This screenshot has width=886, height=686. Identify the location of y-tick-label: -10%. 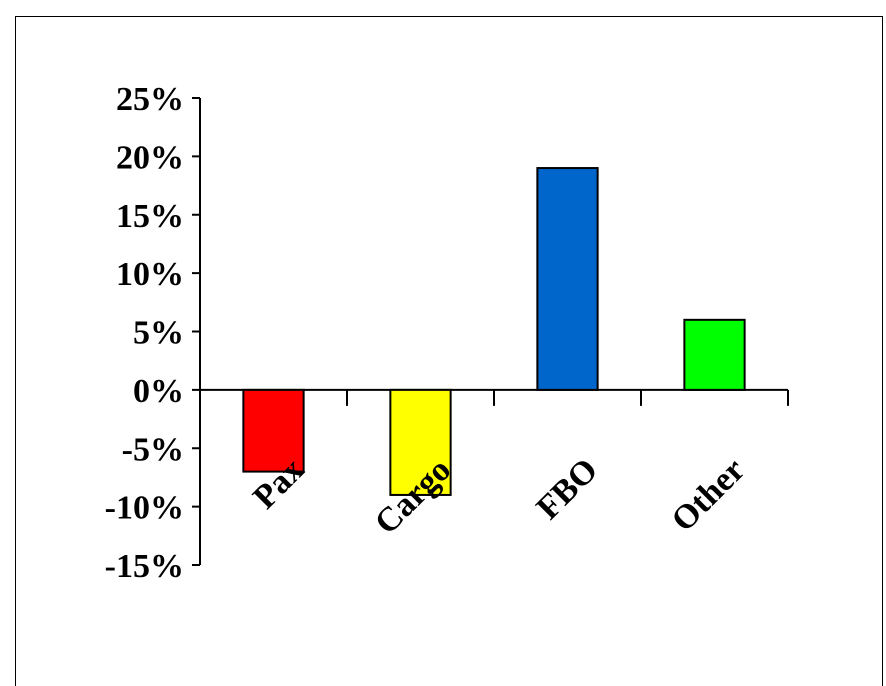
(144, 508).